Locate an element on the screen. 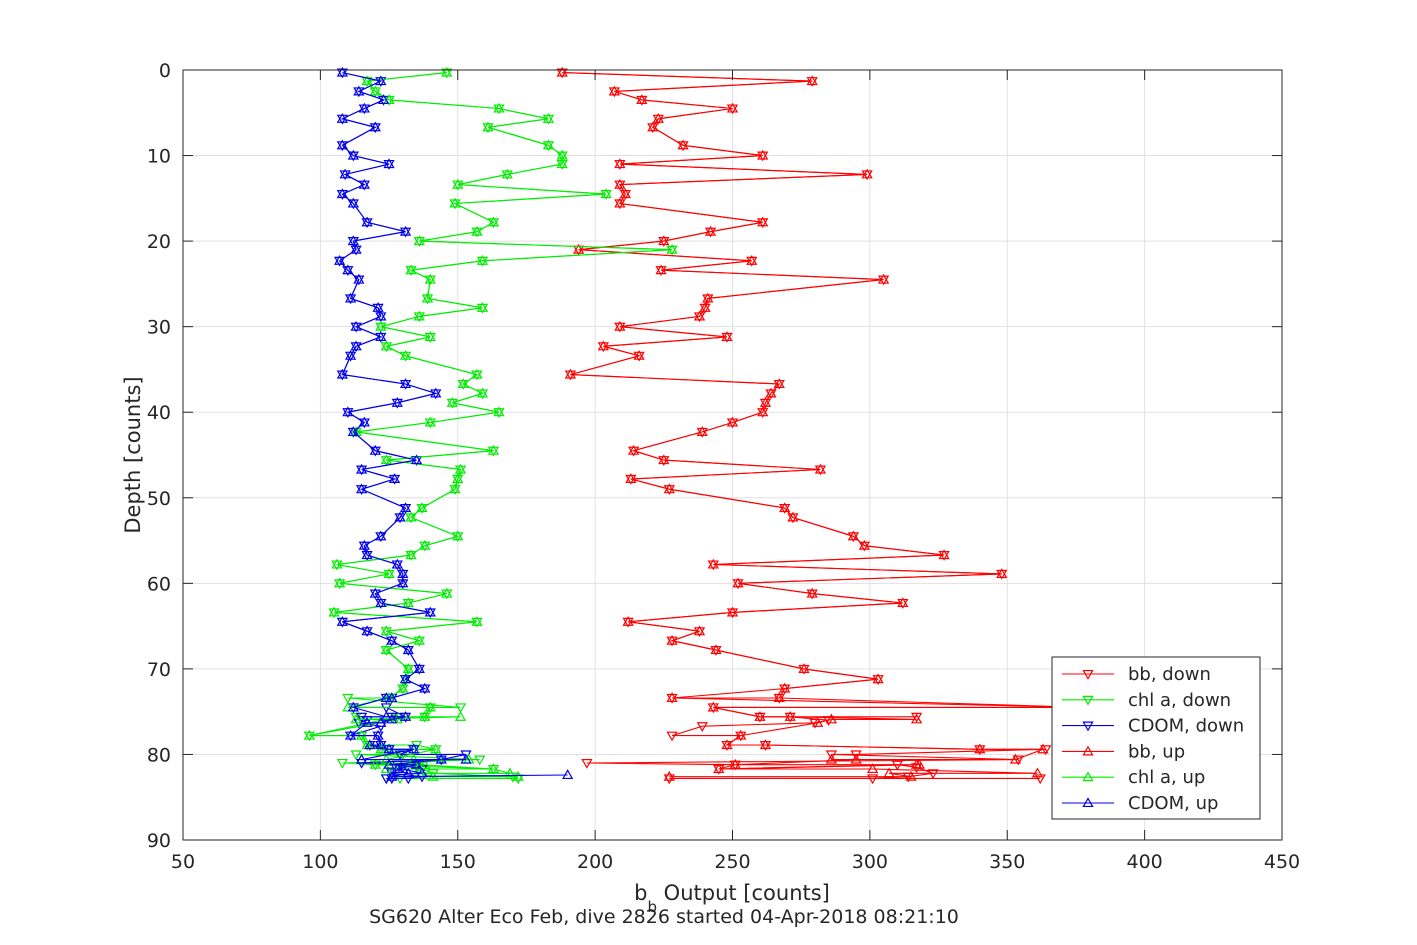 The height and width of the screenshot is (945, 1417). x-tick-label: 150 is located at coordinates (458, 862).